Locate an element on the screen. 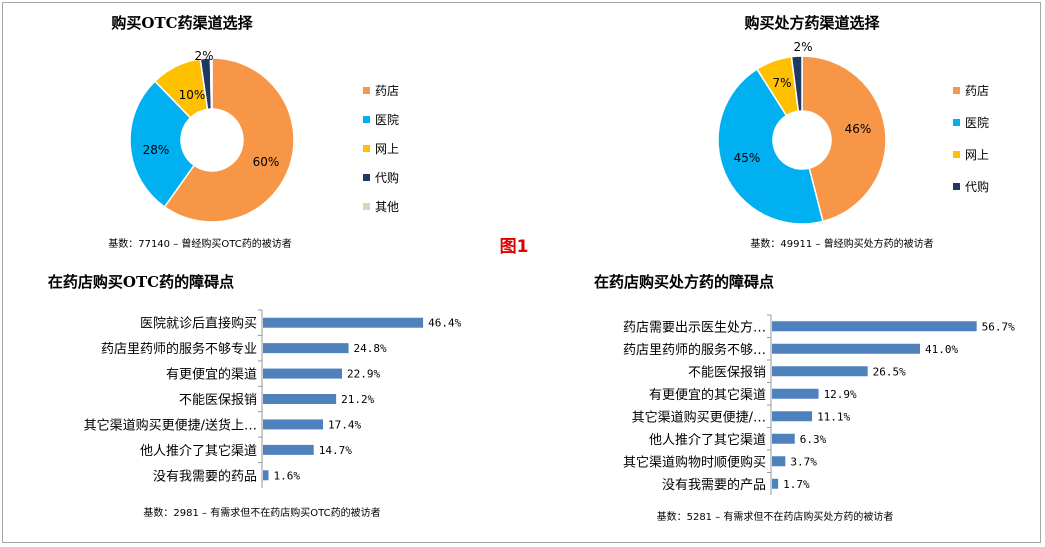  pie-value-label: 28% is located at coordinates (156, 150).